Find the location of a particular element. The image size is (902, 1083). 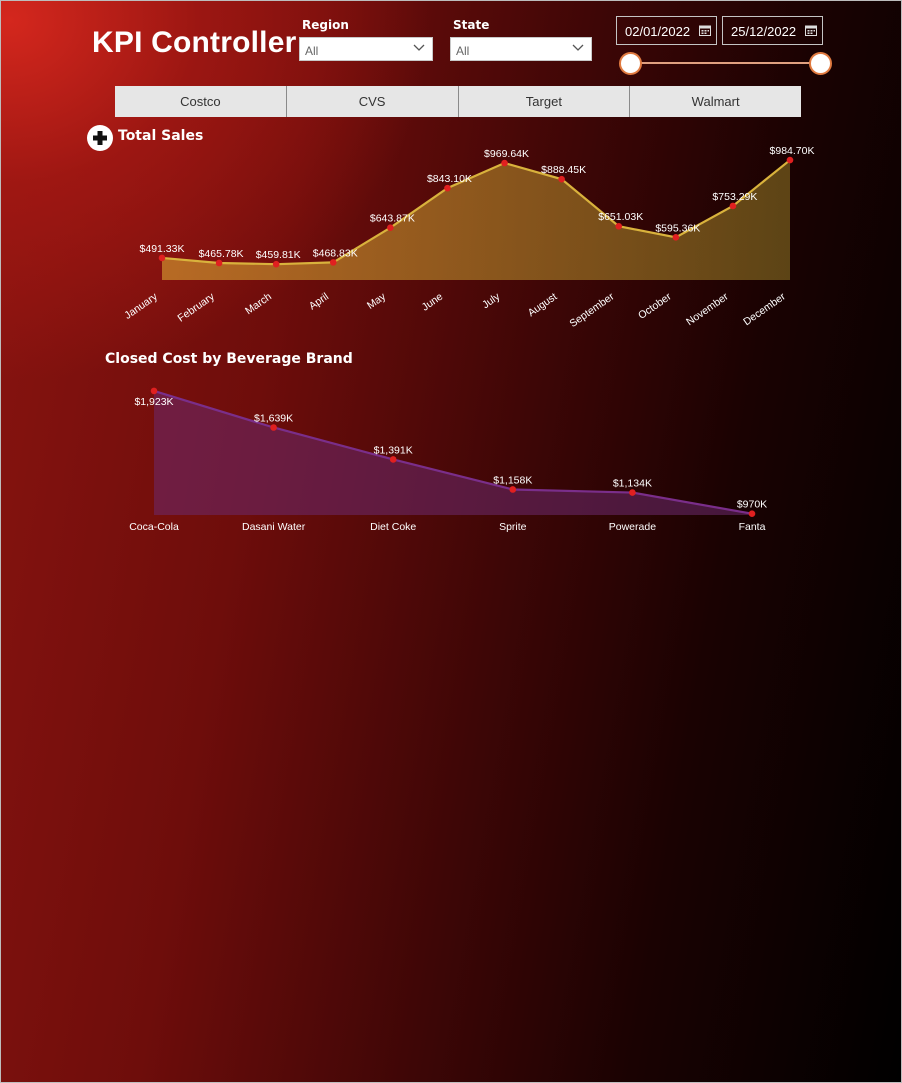

region-dropdown: All is located at coordinates (366, 49).